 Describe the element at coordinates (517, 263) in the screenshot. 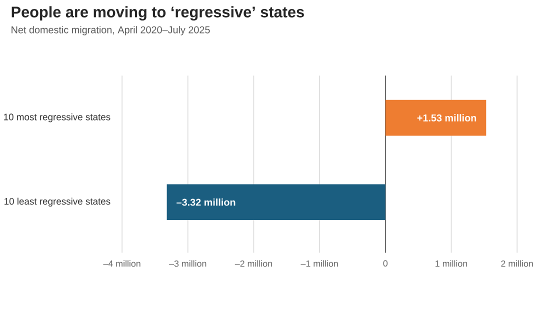

I see `x-tick-label: 2 million` at that location.